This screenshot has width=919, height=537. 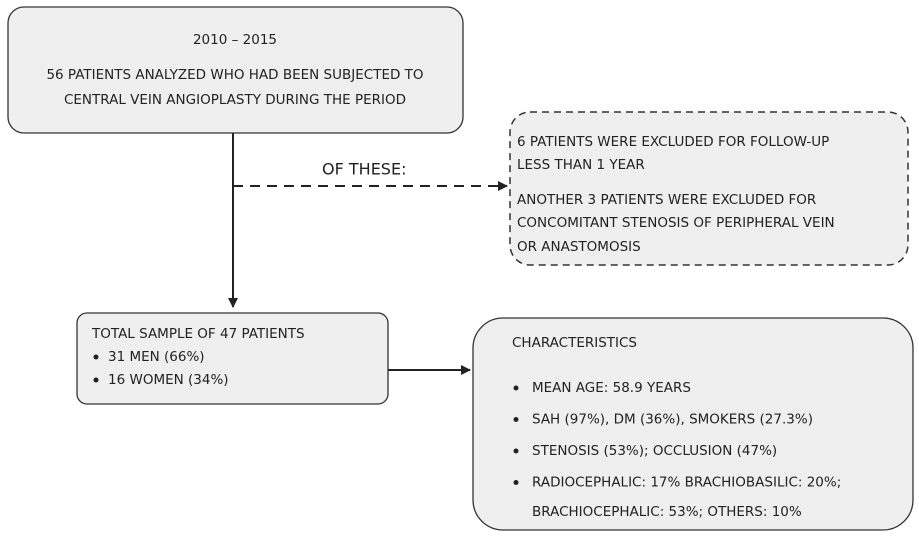 I want to click on top-box, so click(x=235, y=70).